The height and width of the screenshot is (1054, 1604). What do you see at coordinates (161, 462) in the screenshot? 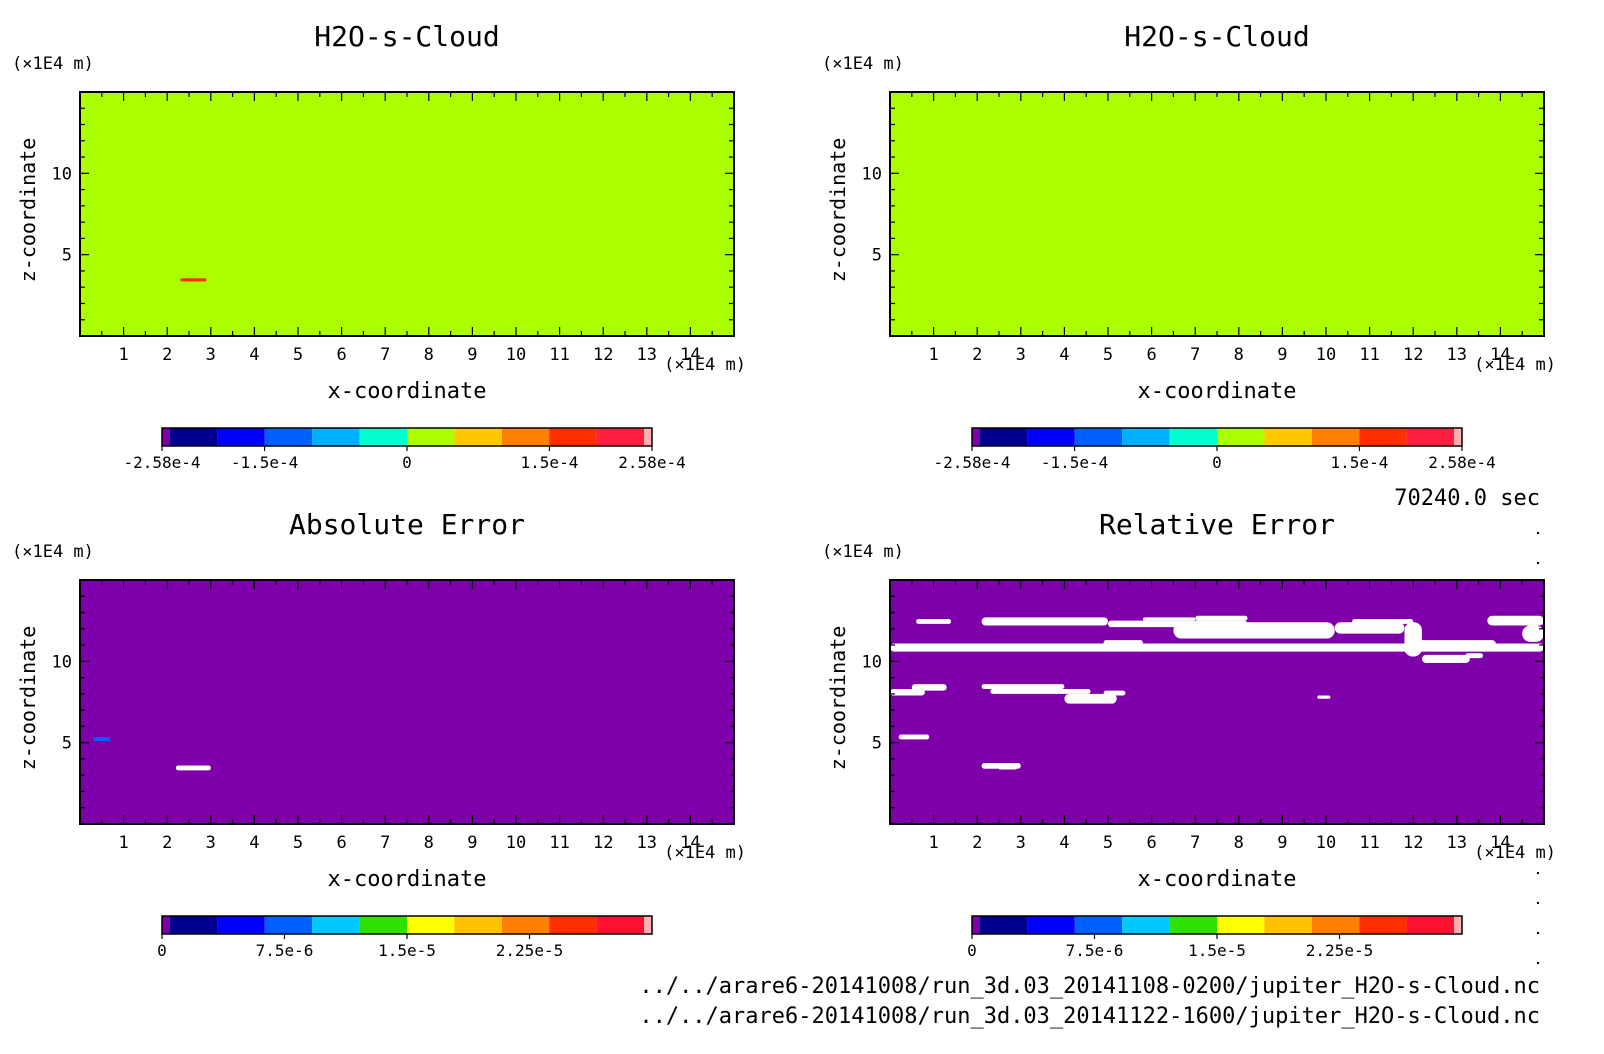
I see `colorbar-tick-label: -2.58e-4` at bounding box center [161, 462].